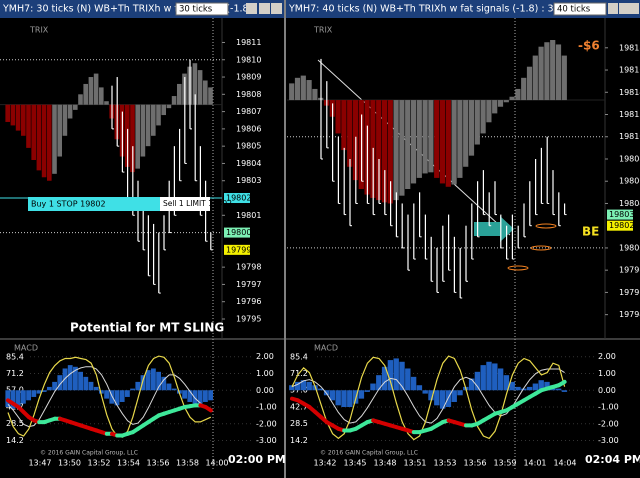 Image resolution: width=640 pixels, height=478 pixels. What do you see at coordinates (354, 463) in the screenshot?
I see `x-tick-label: 13:45` at bounding box center [354, 463].